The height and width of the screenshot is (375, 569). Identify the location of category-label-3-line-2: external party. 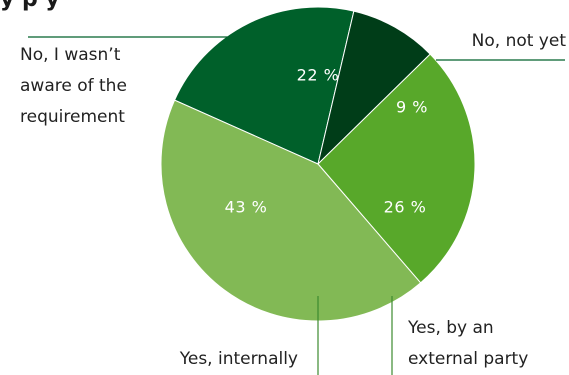
(468, 359).